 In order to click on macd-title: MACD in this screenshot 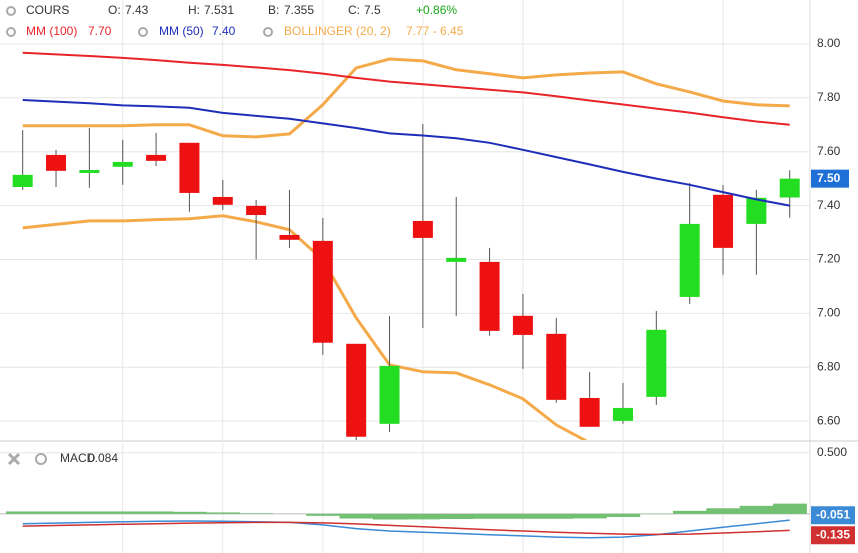, I will do `click(78, 458)`.